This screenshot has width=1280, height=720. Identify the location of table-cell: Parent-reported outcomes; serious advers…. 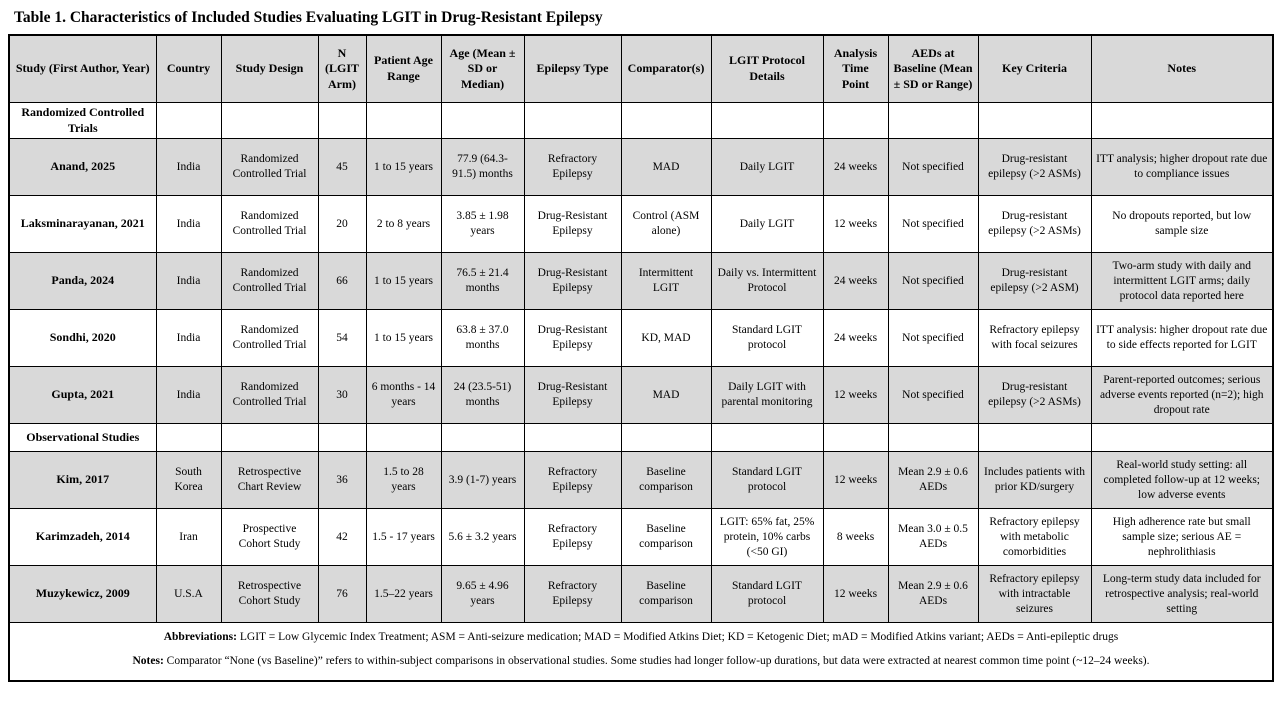
(1182, 395).